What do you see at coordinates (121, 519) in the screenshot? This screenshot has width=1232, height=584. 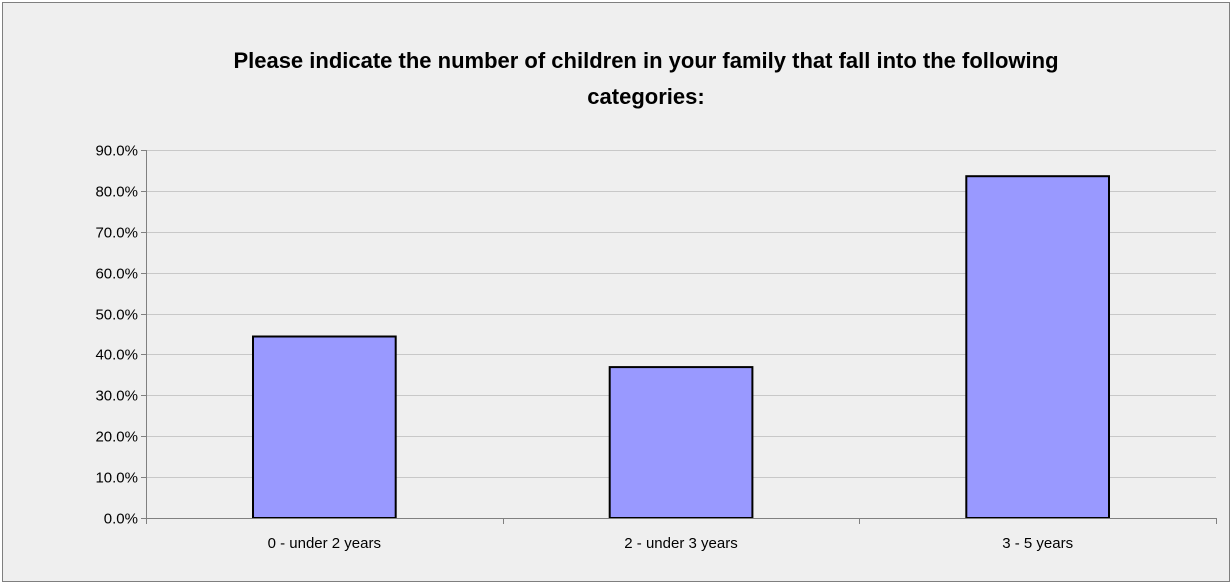 I see `y-tick-label: 0.0%` at bounding box center [121, 519].